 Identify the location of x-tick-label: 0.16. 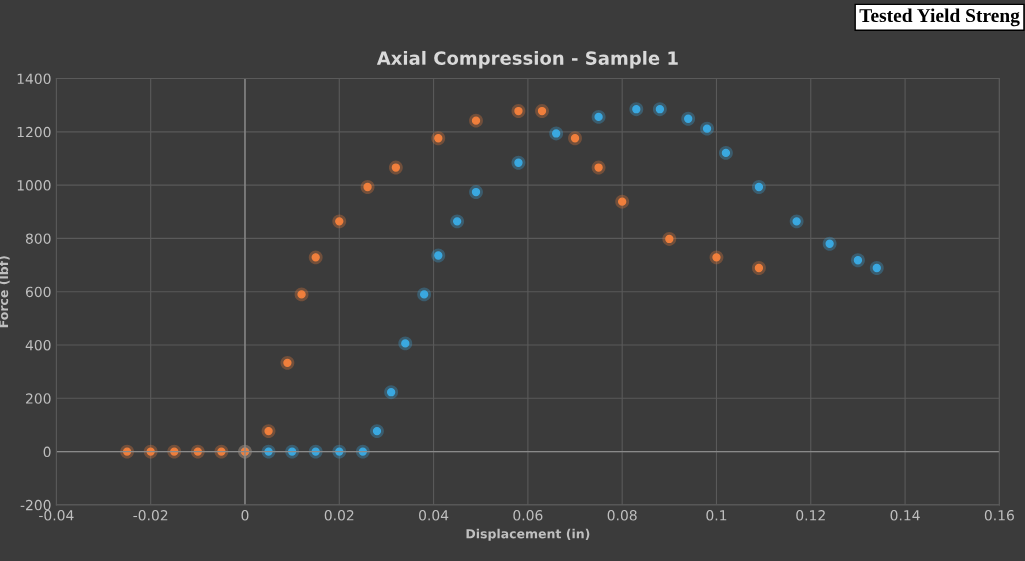
(999, 515).